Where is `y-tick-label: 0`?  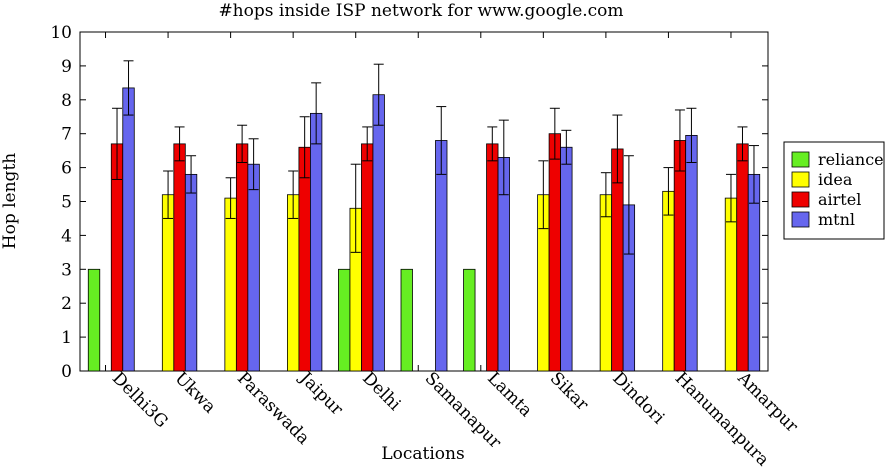
y-tick-label: 0 is located at coordinates (66, 372).